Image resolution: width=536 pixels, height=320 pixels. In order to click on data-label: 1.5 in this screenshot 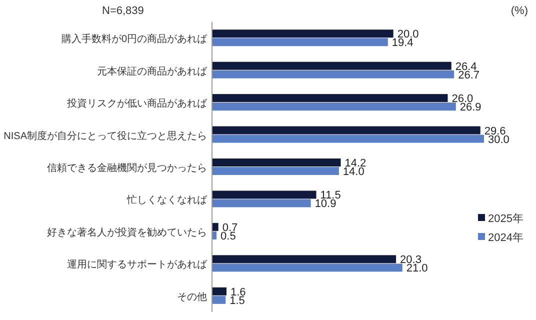, I will do `click(237, 300)`.